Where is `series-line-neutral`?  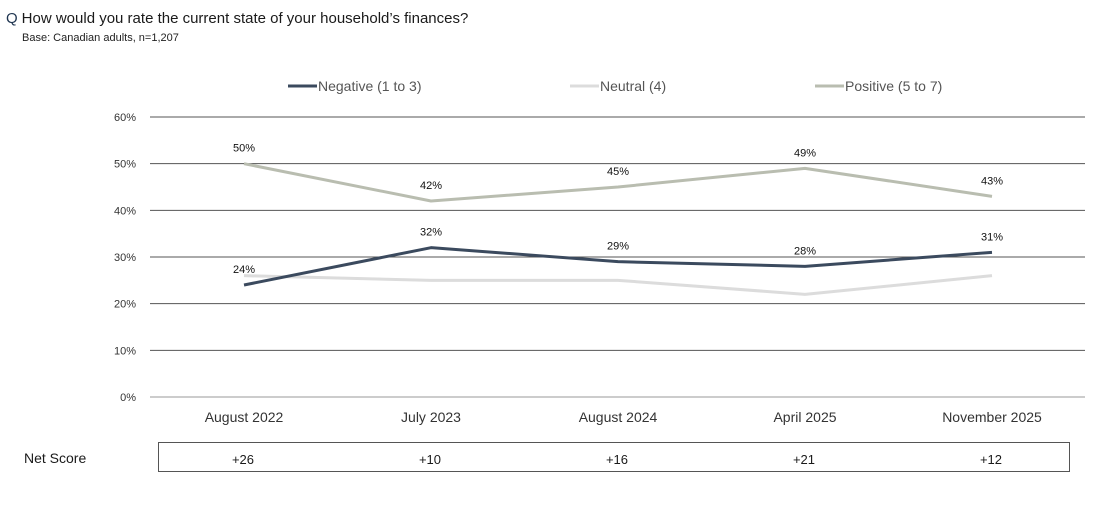 series-line-neutral is located at coordinates (618, 285).